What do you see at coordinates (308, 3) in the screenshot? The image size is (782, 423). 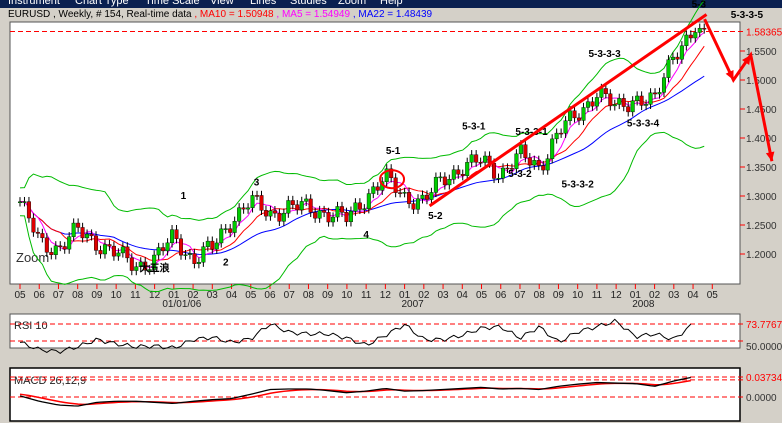 I see `menu-studies: Studies` at bounding box center [308, 3].